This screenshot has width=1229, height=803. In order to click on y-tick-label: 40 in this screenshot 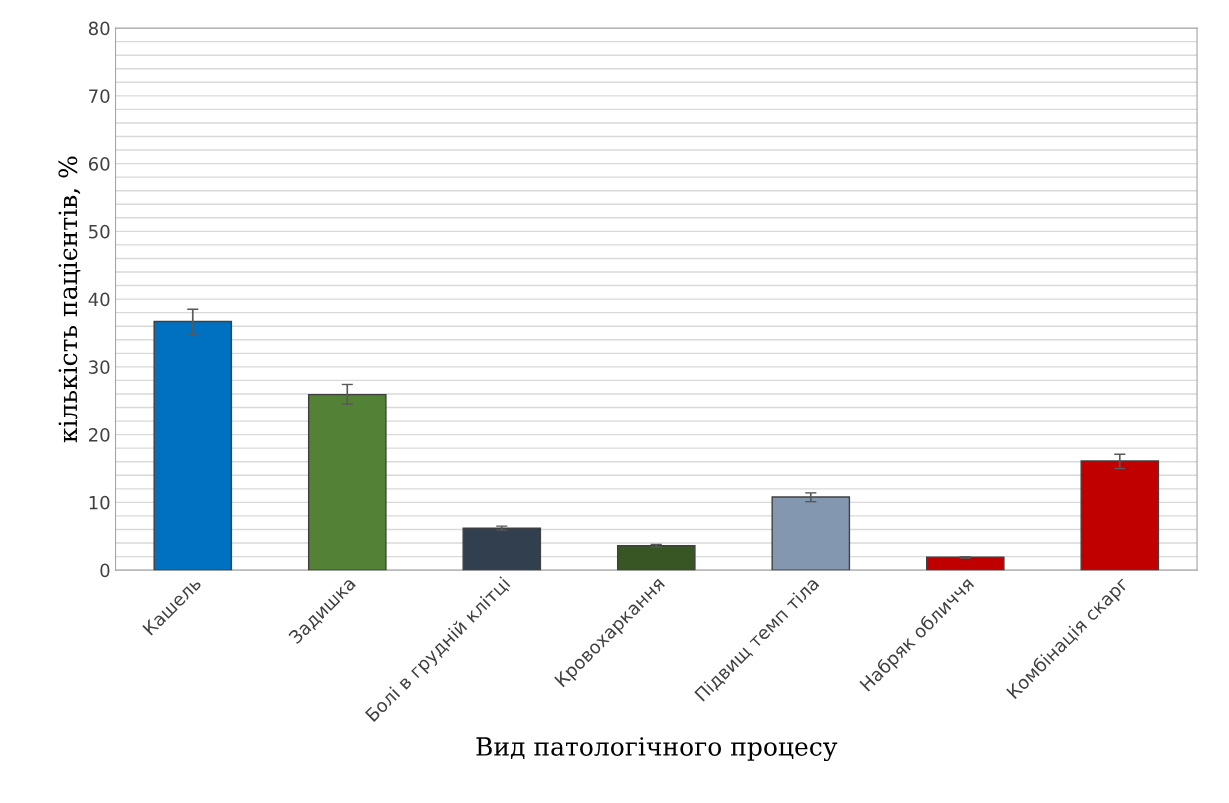, I will do `click(99, 299)`.